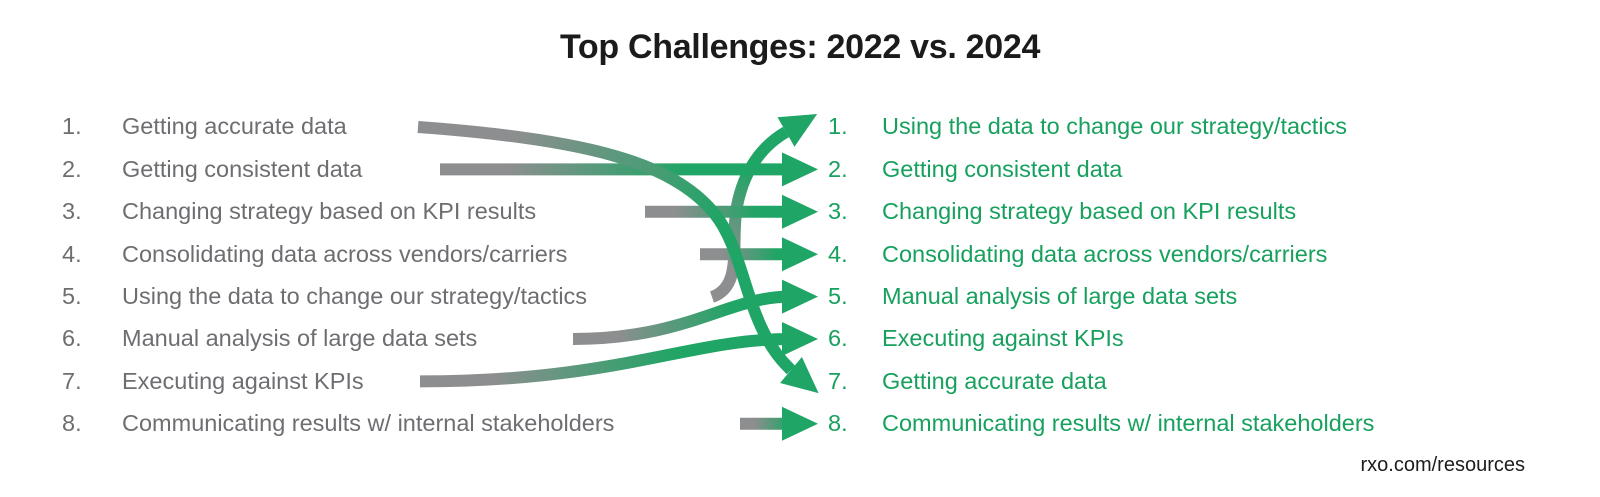  I want to click on list-item: 7. Executing against KPIs, so click(338, 381).